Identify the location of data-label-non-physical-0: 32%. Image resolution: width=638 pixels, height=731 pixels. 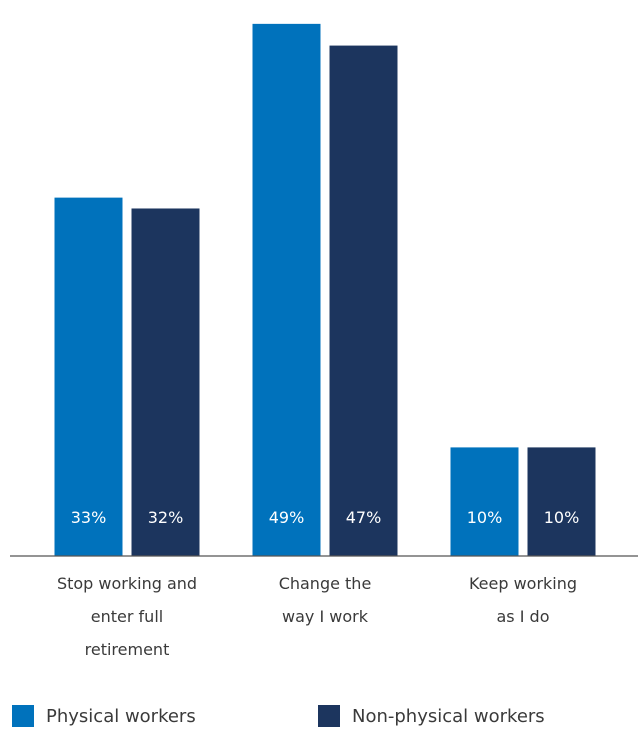
(166, 517).